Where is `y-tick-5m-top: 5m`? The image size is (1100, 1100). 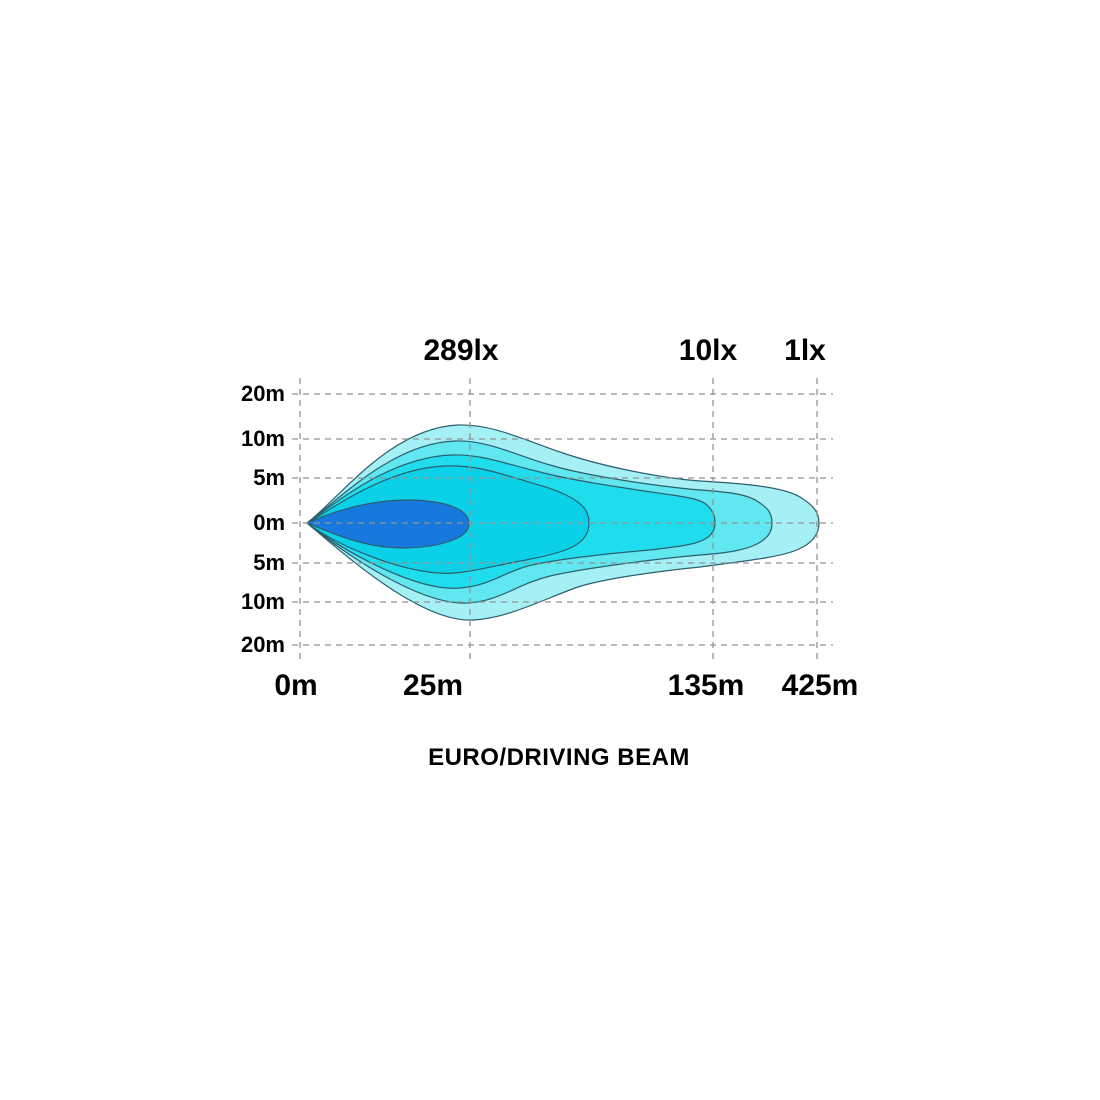 y-tick-5m-top: 5m is located at coordinates (269, 477).